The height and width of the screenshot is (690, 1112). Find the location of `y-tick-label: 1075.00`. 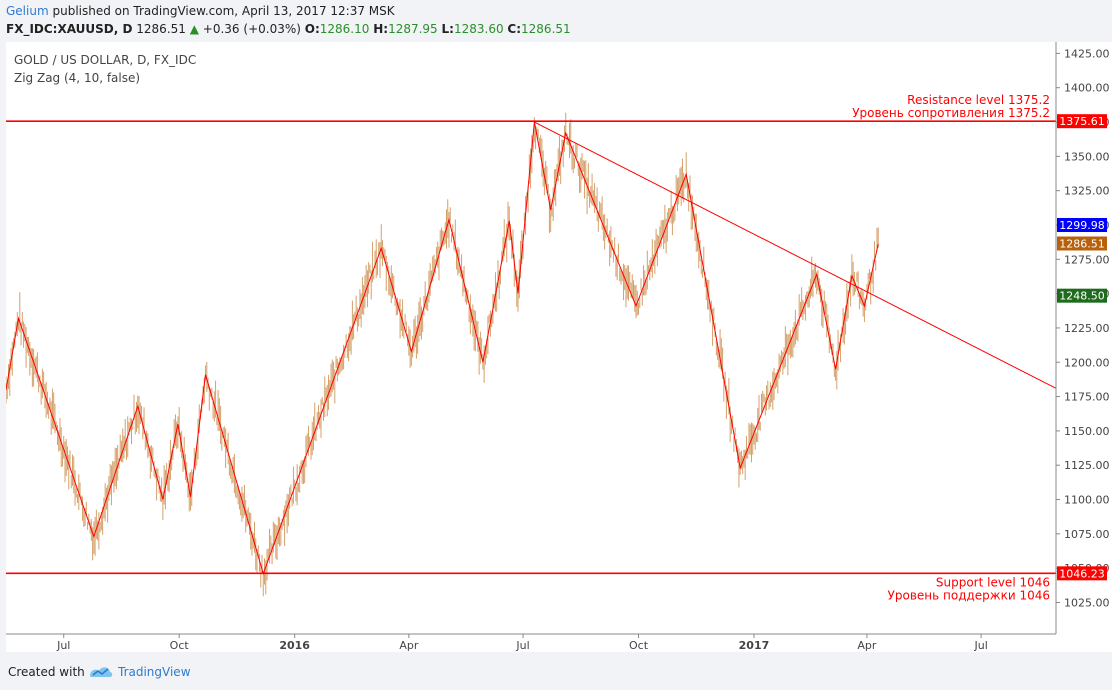

y-tick-label: 1075.00 is located at coordinates (1087, 534).